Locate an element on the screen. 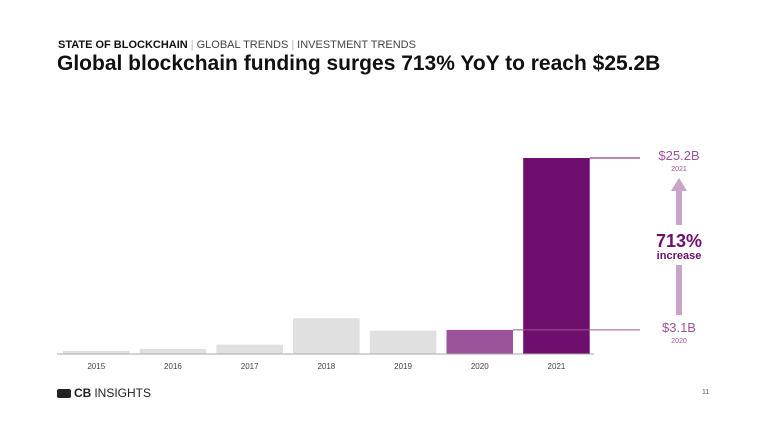 This screenshot has height=433, width=770. x-tick-2019: 2019 is located at coordinates (403, 366).